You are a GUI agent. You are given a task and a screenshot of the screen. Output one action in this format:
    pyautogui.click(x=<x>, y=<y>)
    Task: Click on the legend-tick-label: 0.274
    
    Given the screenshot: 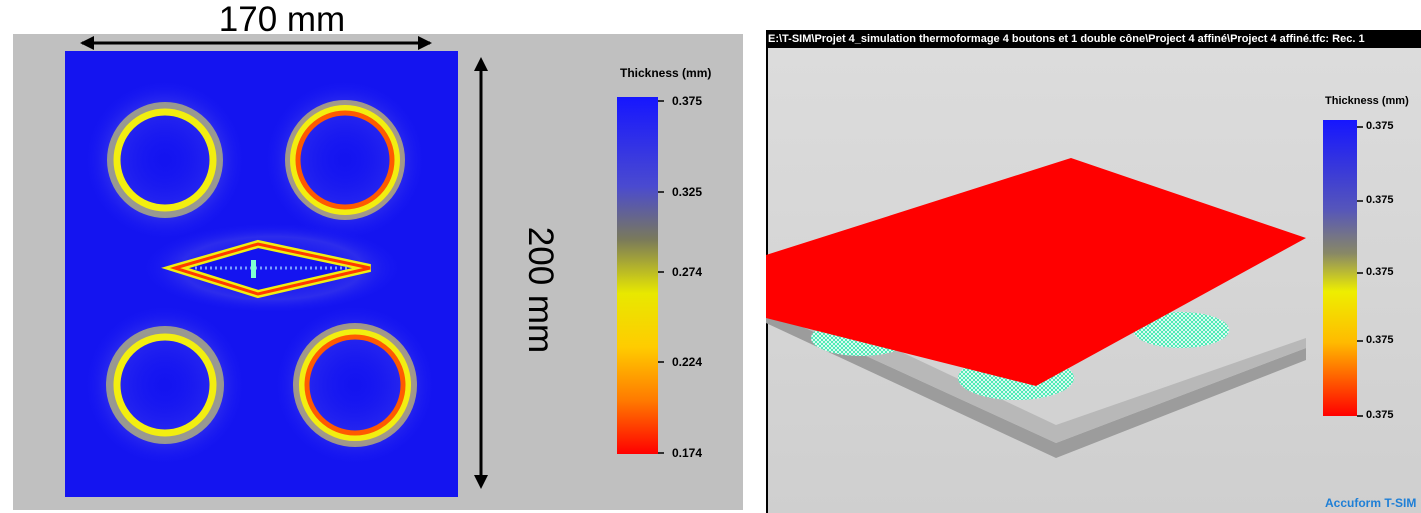 What is the action you would take?
    pyautogui.click(x=687, y=272)
    